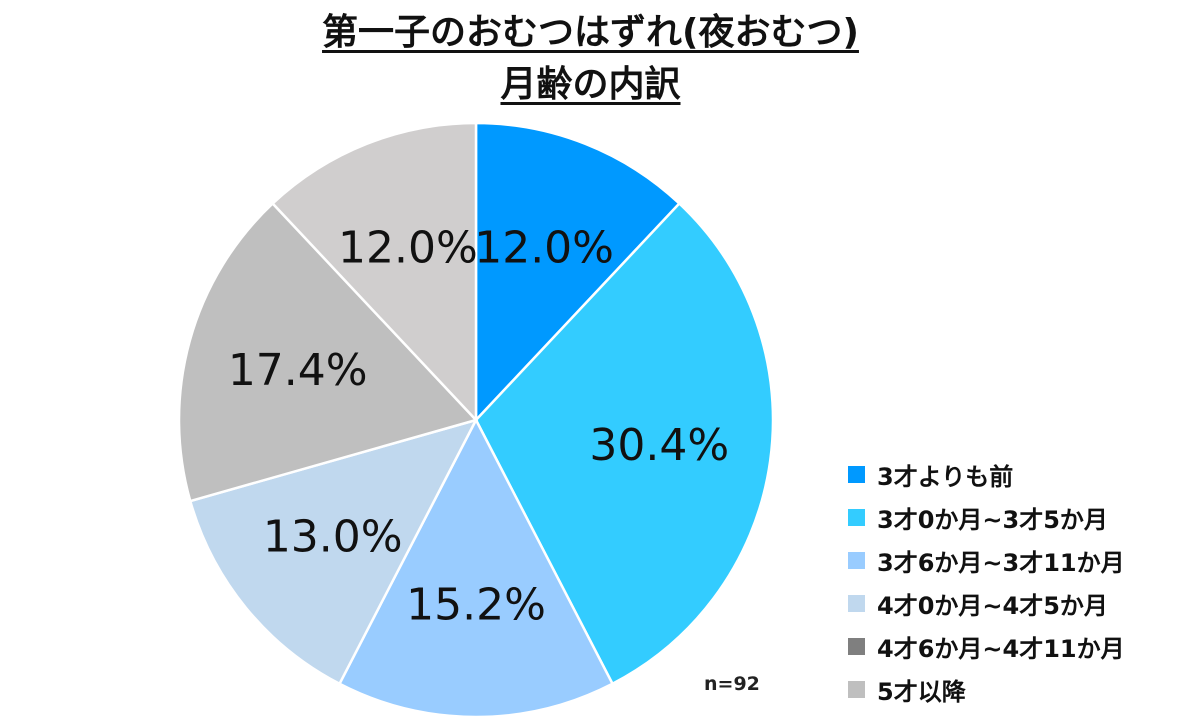 This screenshot has width=1181, height=727. I want to click on slice-value-label: 30.4%, so click(659, 445).